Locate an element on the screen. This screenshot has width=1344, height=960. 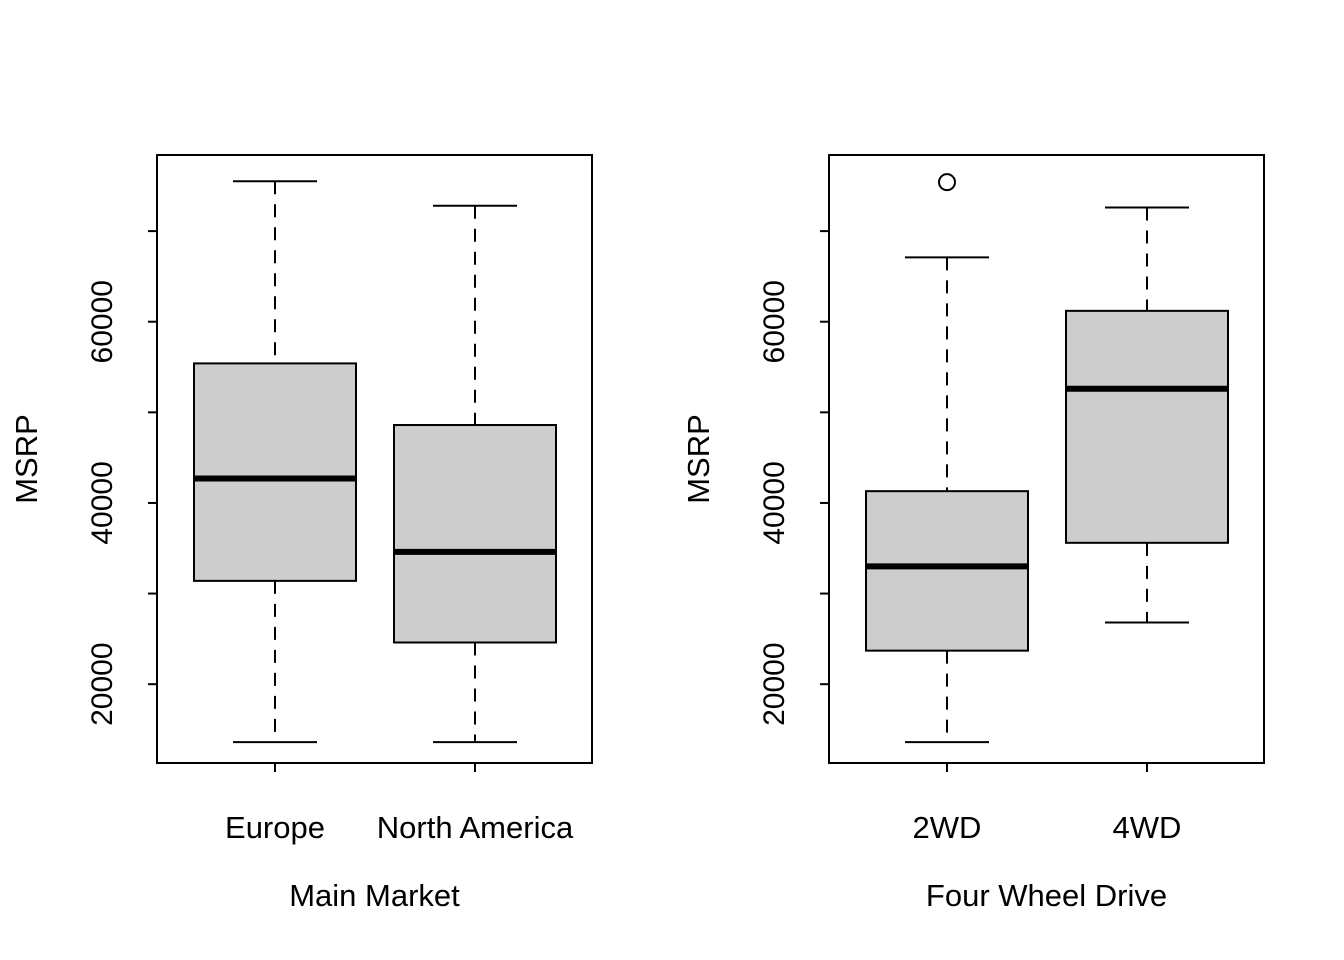
category-label: North America is located at coordinates (475, 827).